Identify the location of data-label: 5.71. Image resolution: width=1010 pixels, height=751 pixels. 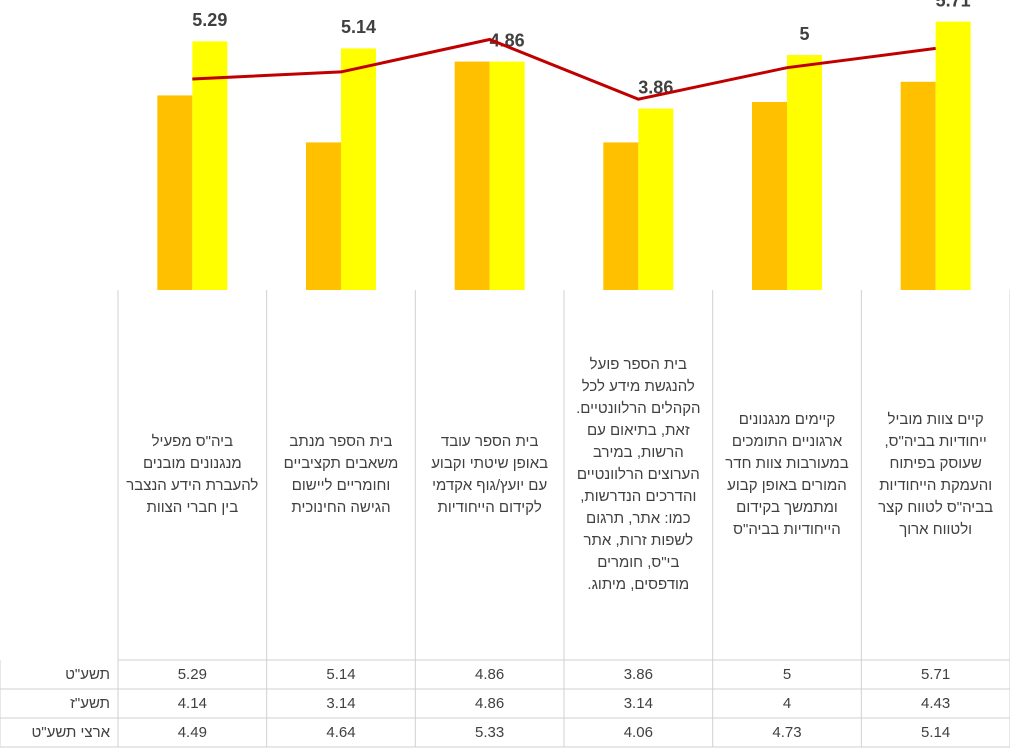
(953, 5).